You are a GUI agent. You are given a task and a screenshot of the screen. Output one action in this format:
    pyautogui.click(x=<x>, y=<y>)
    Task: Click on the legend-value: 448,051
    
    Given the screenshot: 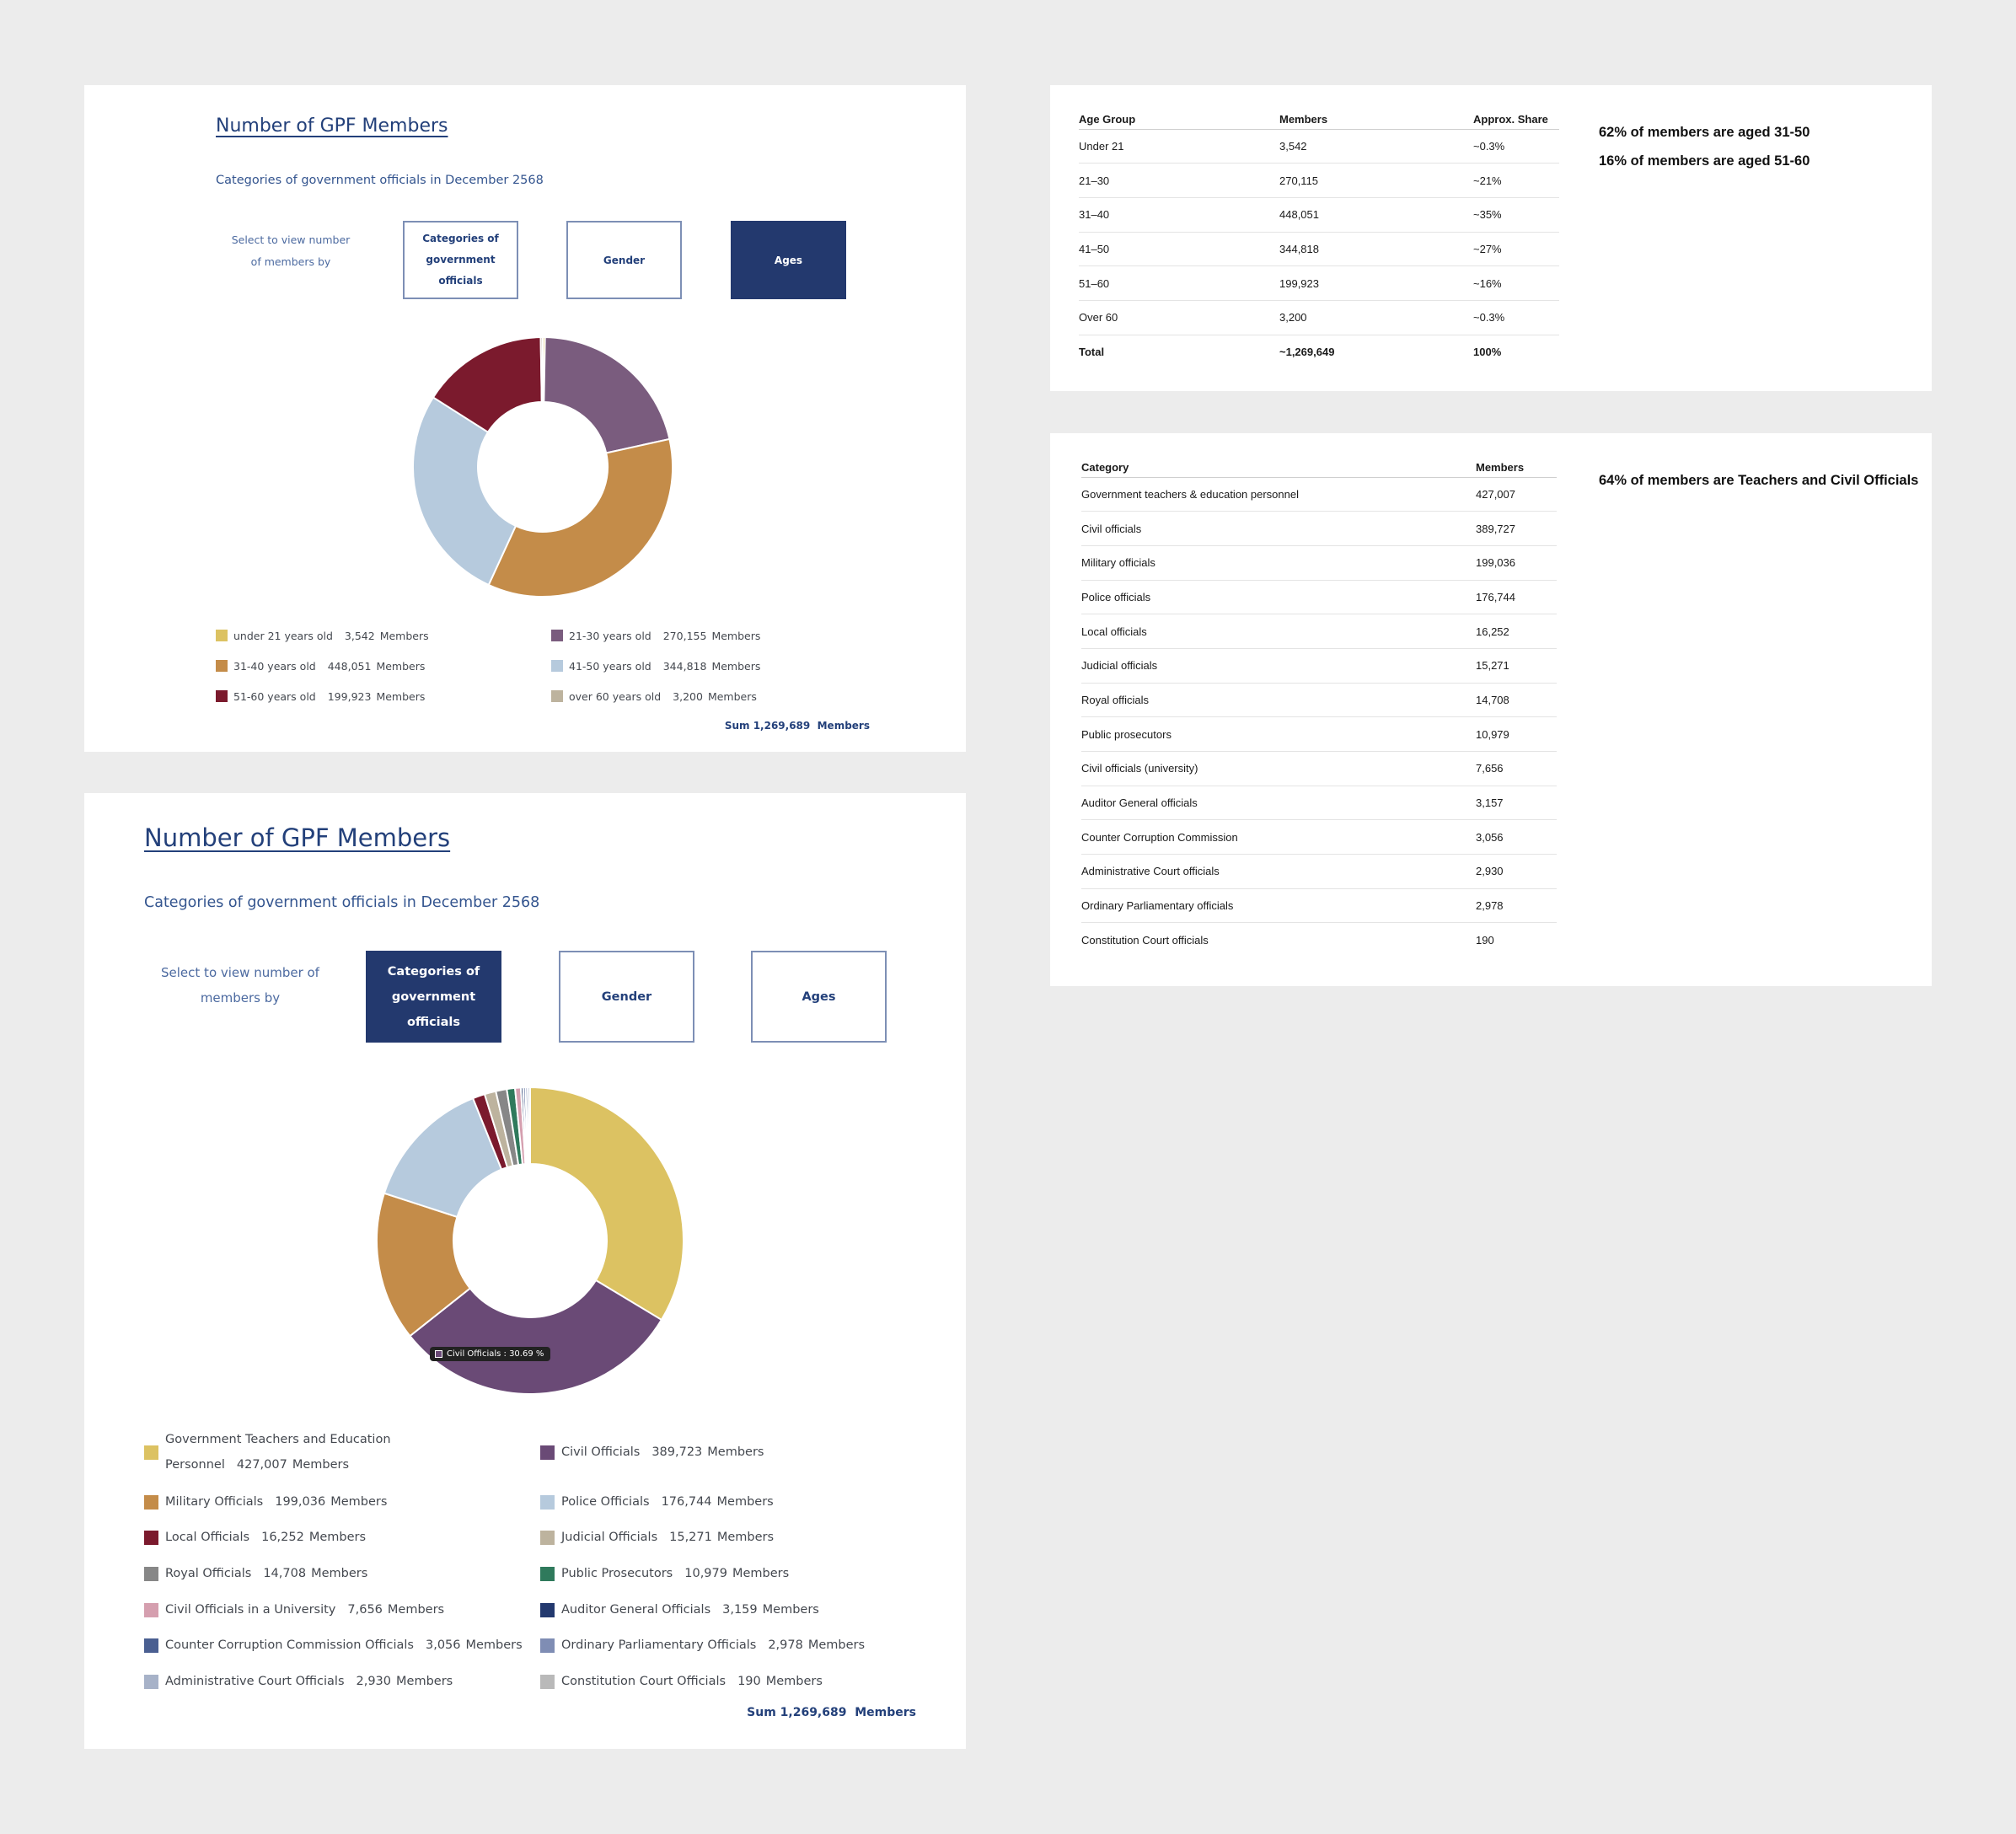 What is the action you would take?
    pyautogui.click(x=349, y=666)
    